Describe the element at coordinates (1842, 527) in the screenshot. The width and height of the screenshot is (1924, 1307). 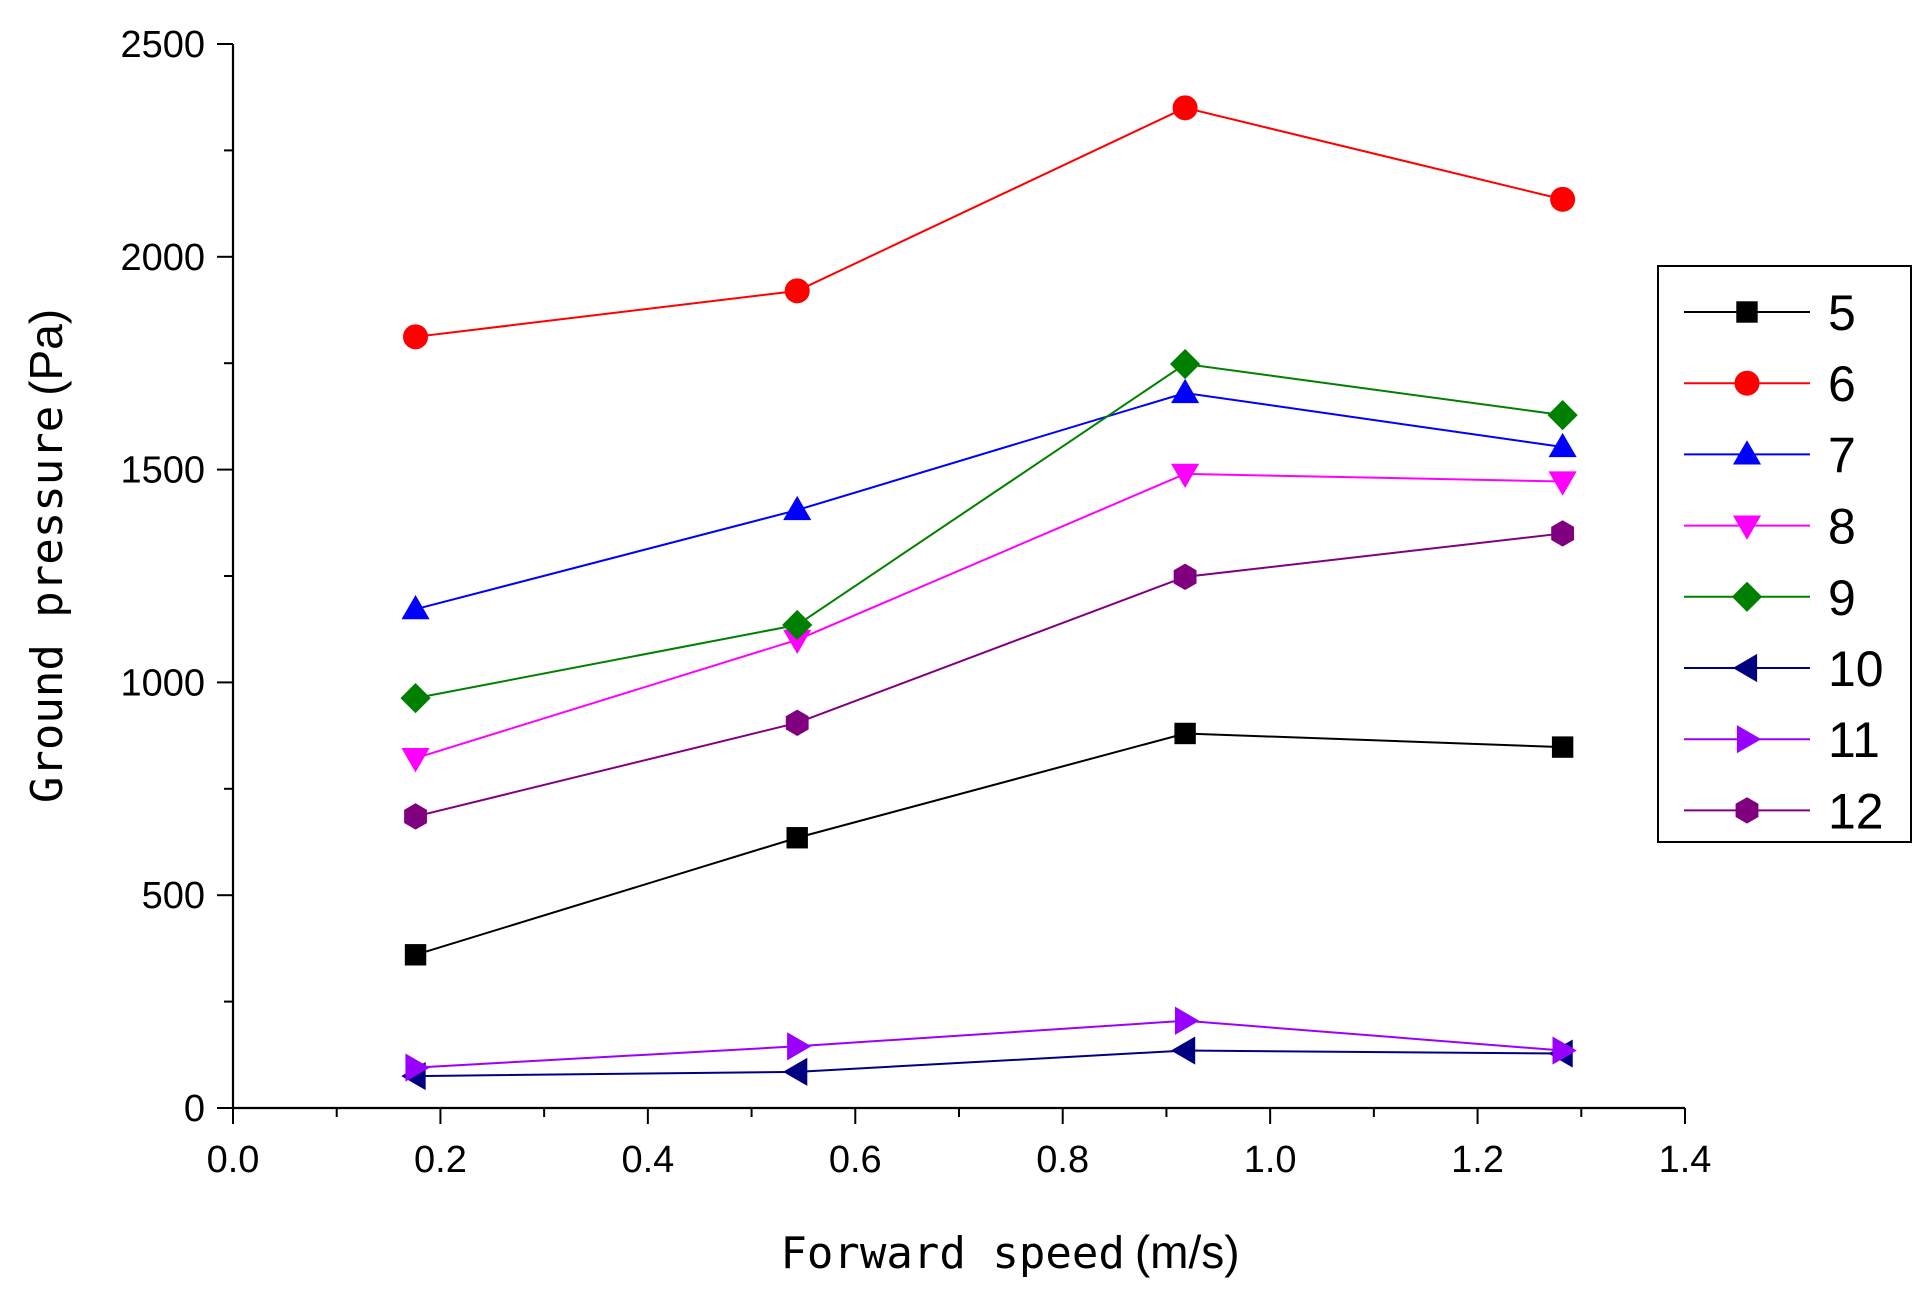
I see `legend-label: 8` at that location.